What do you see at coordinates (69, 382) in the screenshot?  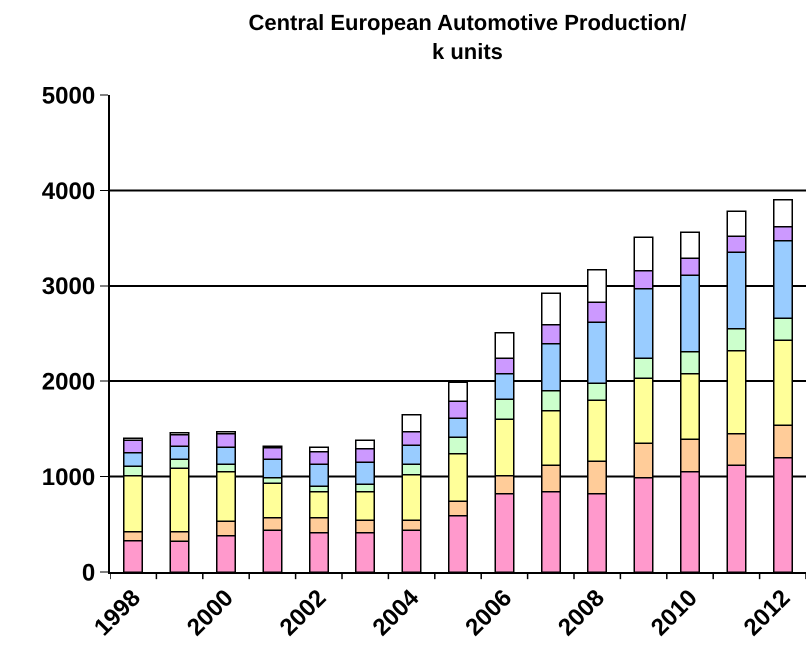 I see `y-tick-label: 2000` at bounding box center [69, 382].